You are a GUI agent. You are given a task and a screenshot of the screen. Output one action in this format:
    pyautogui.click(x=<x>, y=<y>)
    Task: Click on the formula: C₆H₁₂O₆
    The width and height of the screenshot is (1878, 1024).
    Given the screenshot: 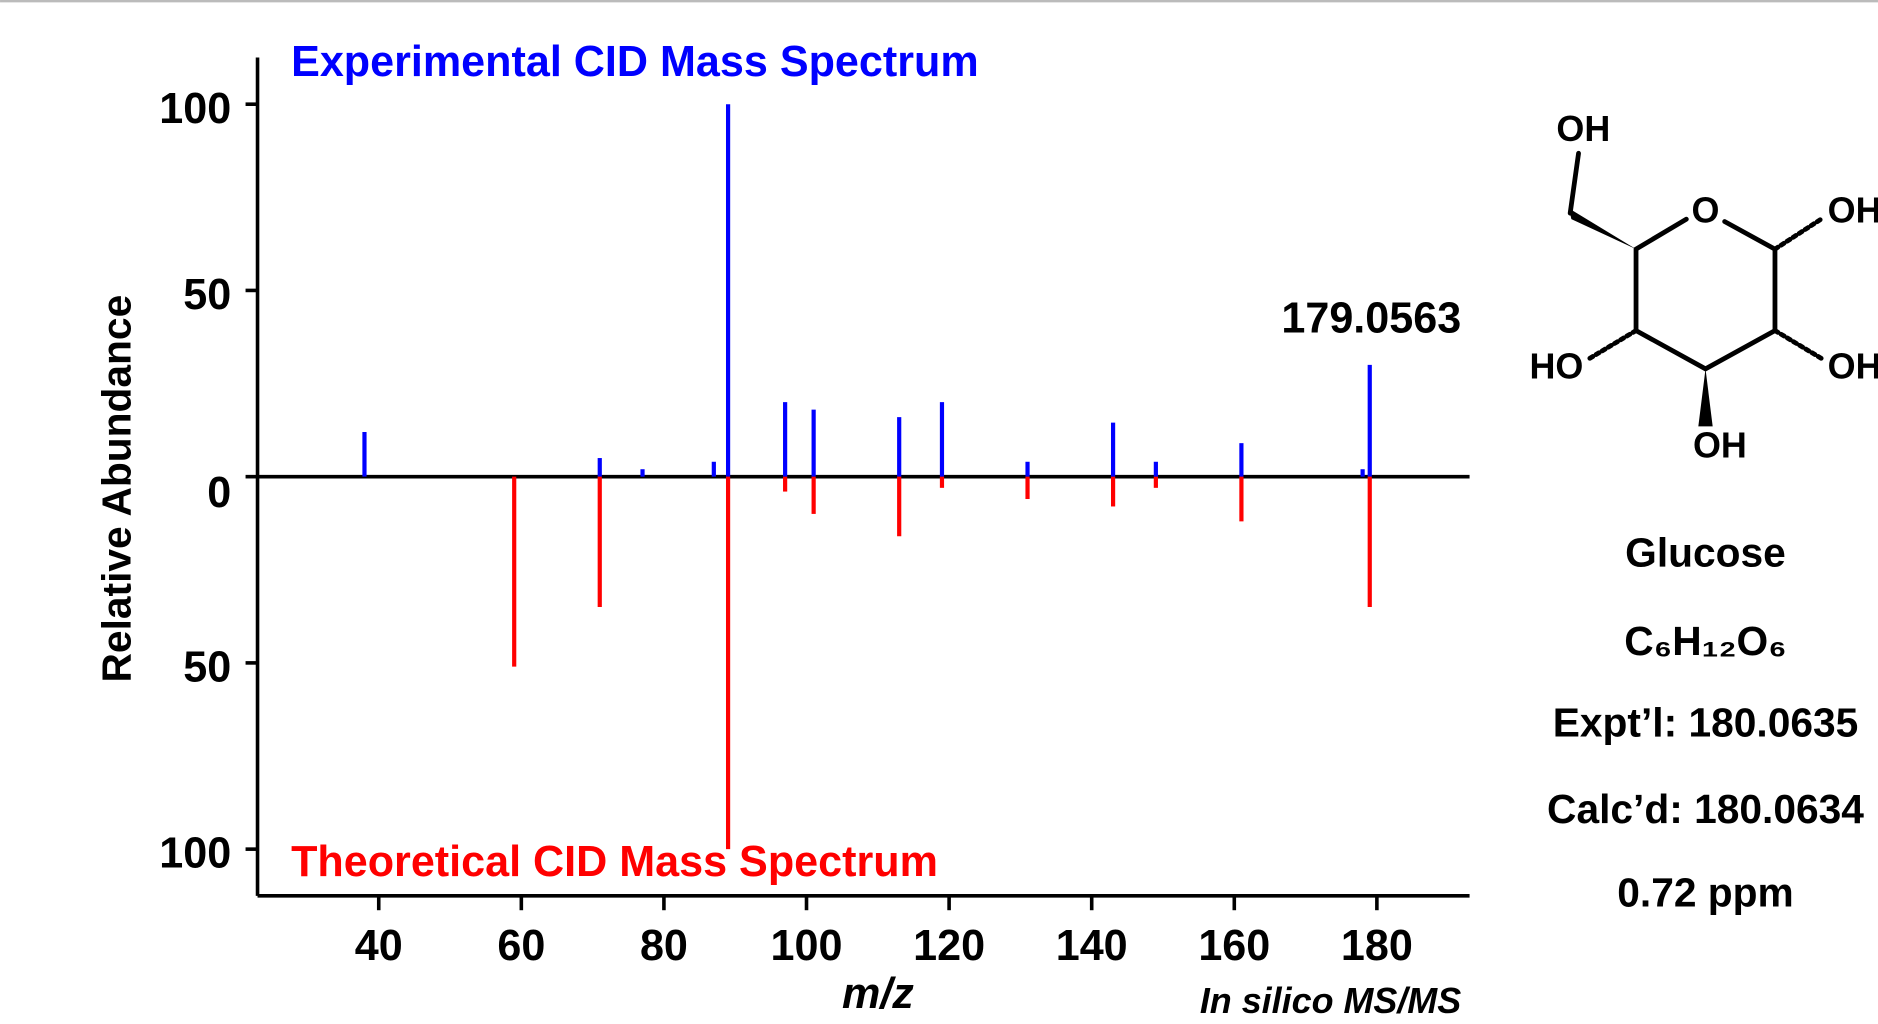 What is the action you would take?
    pyautogui.click(x=1705, y=641)
    